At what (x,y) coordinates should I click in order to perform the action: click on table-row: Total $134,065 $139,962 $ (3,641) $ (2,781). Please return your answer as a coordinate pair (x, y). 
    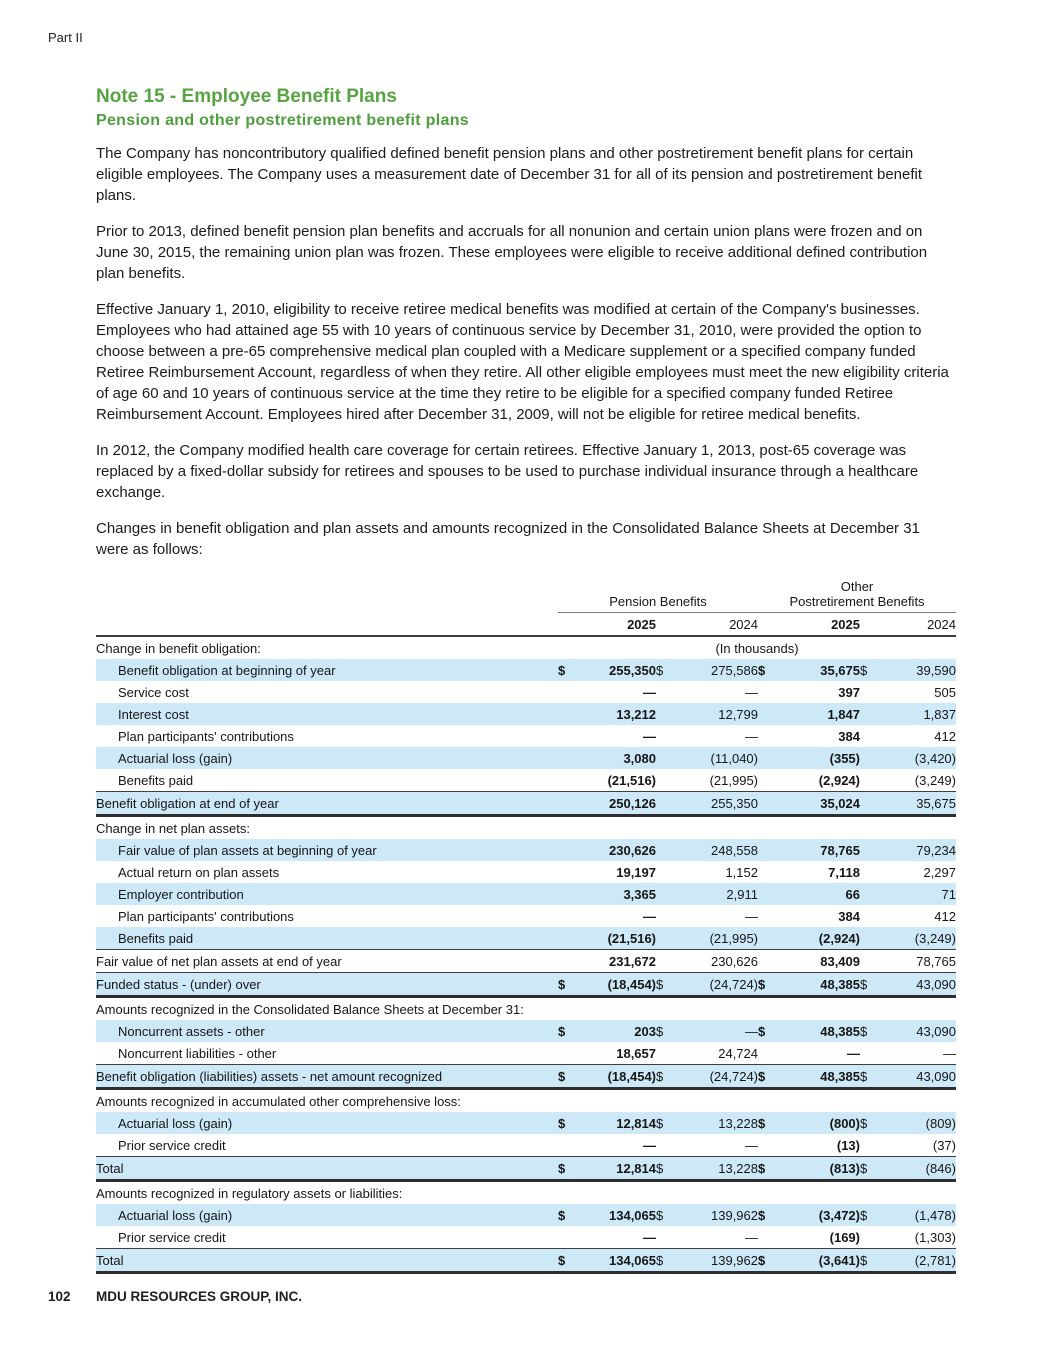
    Looking at the image, I should click on (526, 1261).